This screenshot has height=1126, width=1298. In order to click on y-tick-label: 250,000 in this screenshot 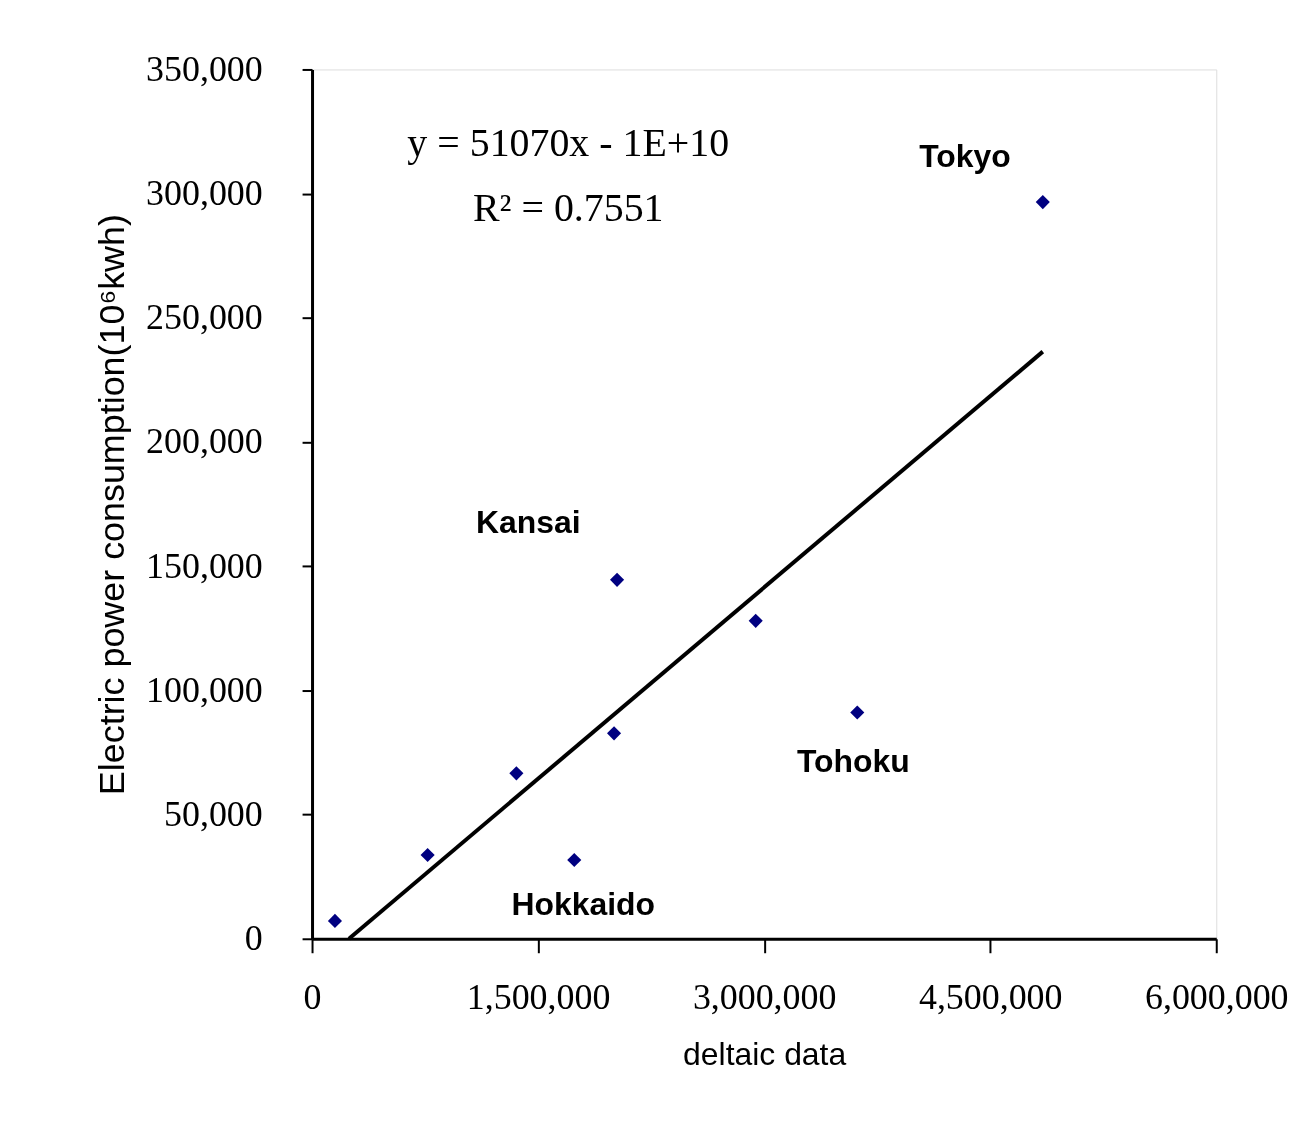, I will do `click(204, 317)`.